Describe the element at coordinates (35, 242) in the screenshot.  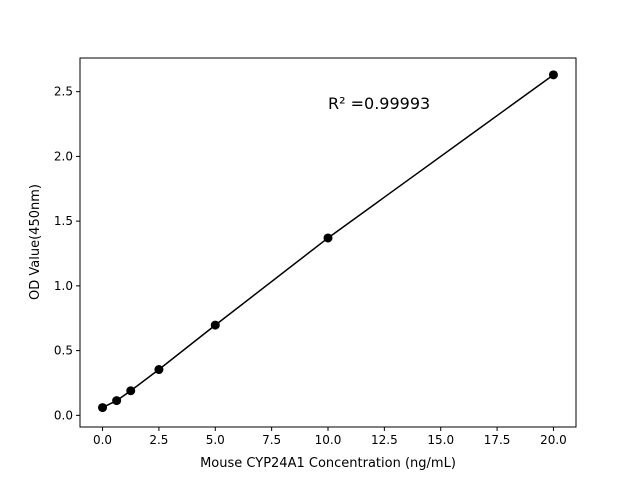
I see `y-axis-label: OD Value(450nm)` at that location.